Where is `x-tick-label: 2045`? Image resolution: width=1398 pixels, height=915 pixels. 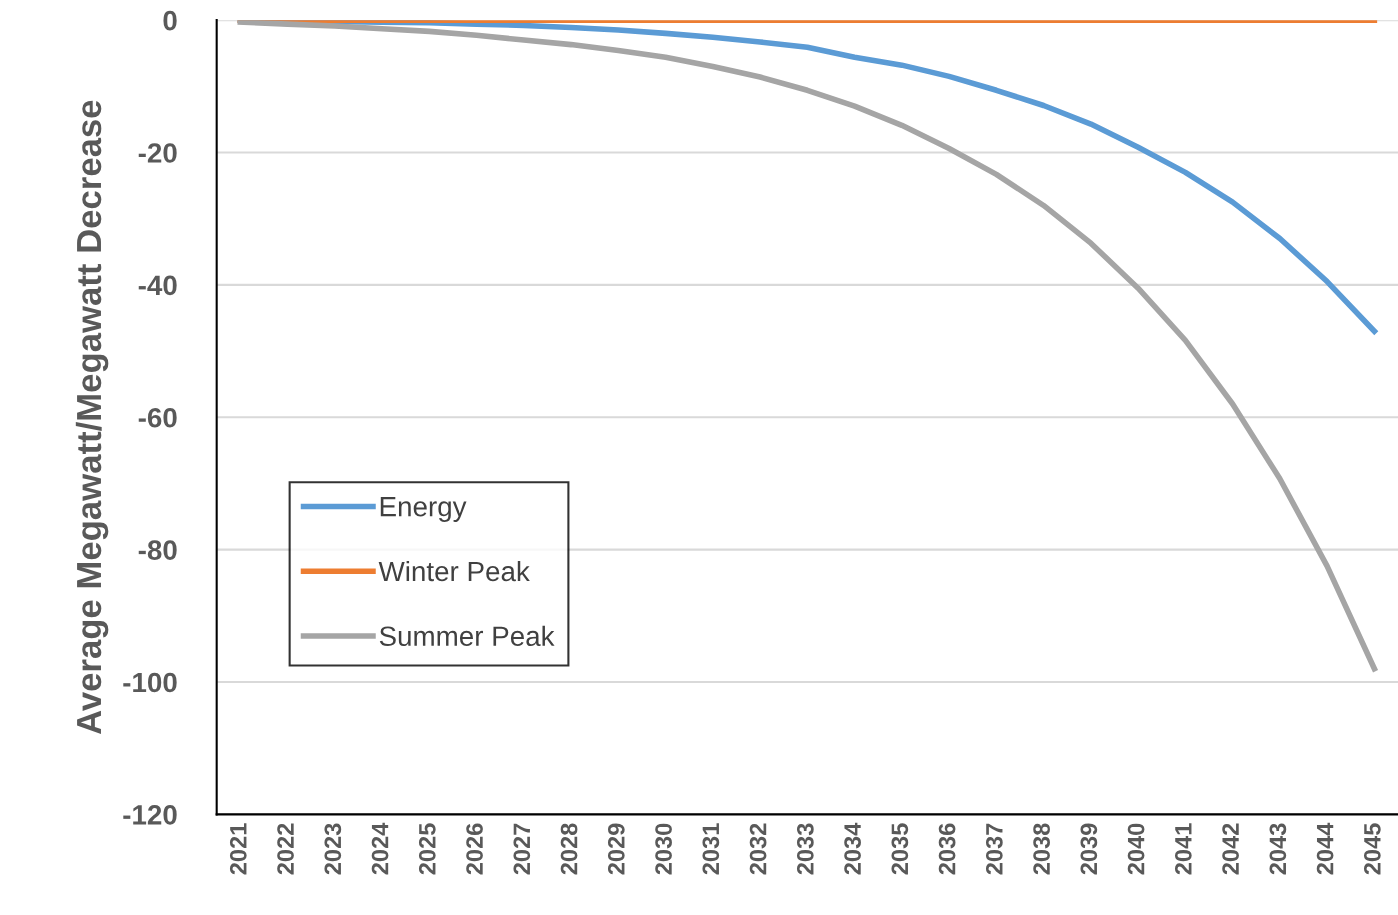 x-tick-label: 2045 is located at coordinates (1372, 849).